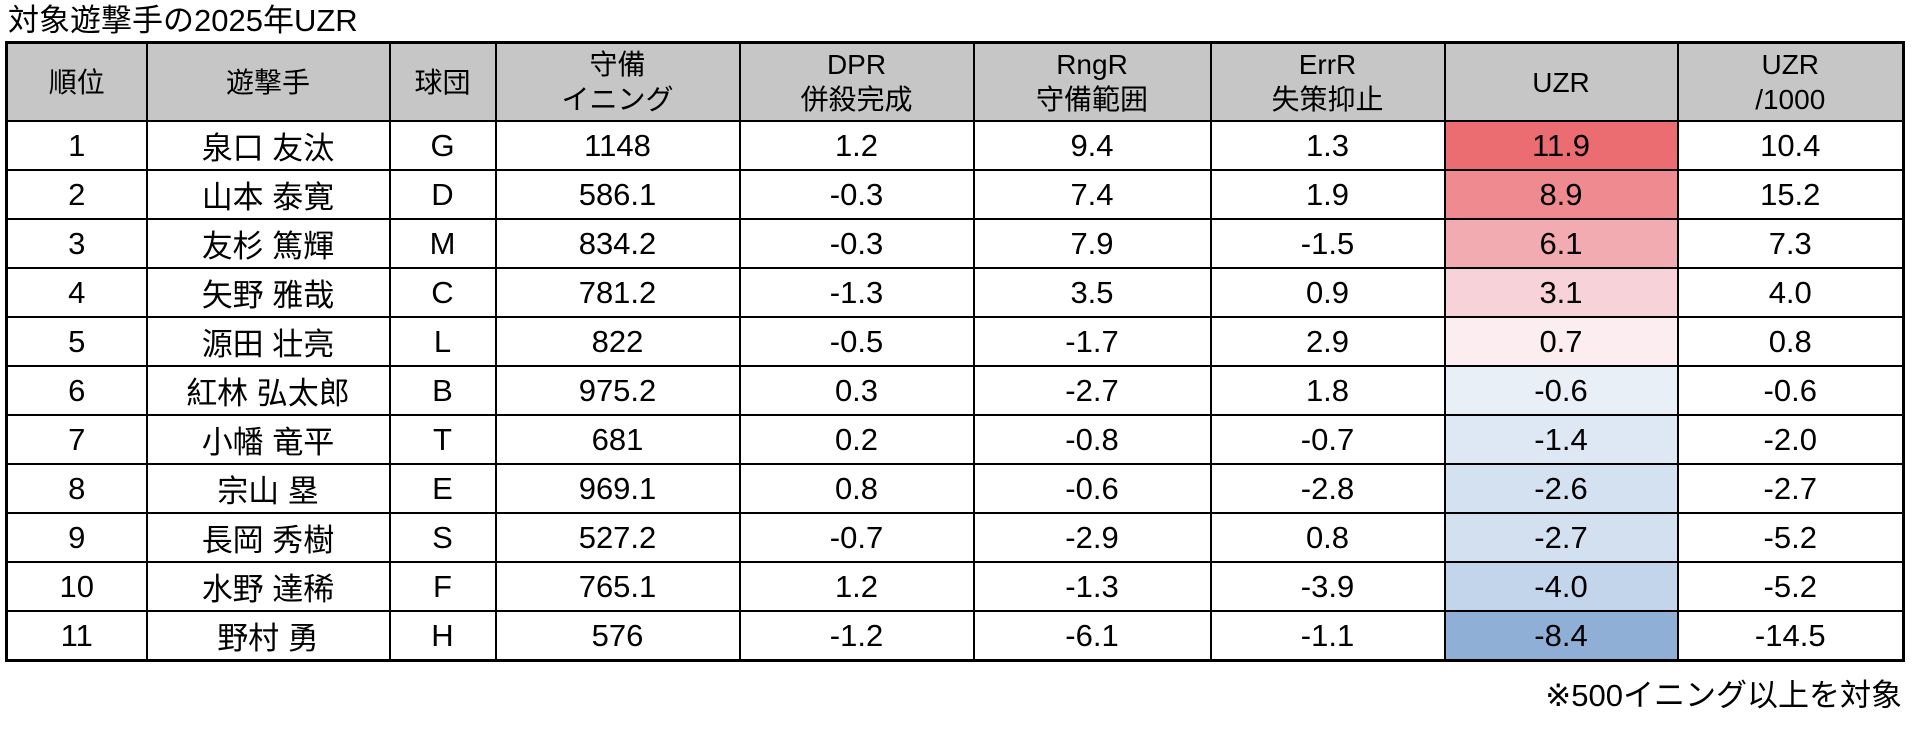  What do you see at coordinates (1790, 81) in the screenshot?
I see `column-header-uzr1000: UZR /1000` at bounding box center [1790, 81].